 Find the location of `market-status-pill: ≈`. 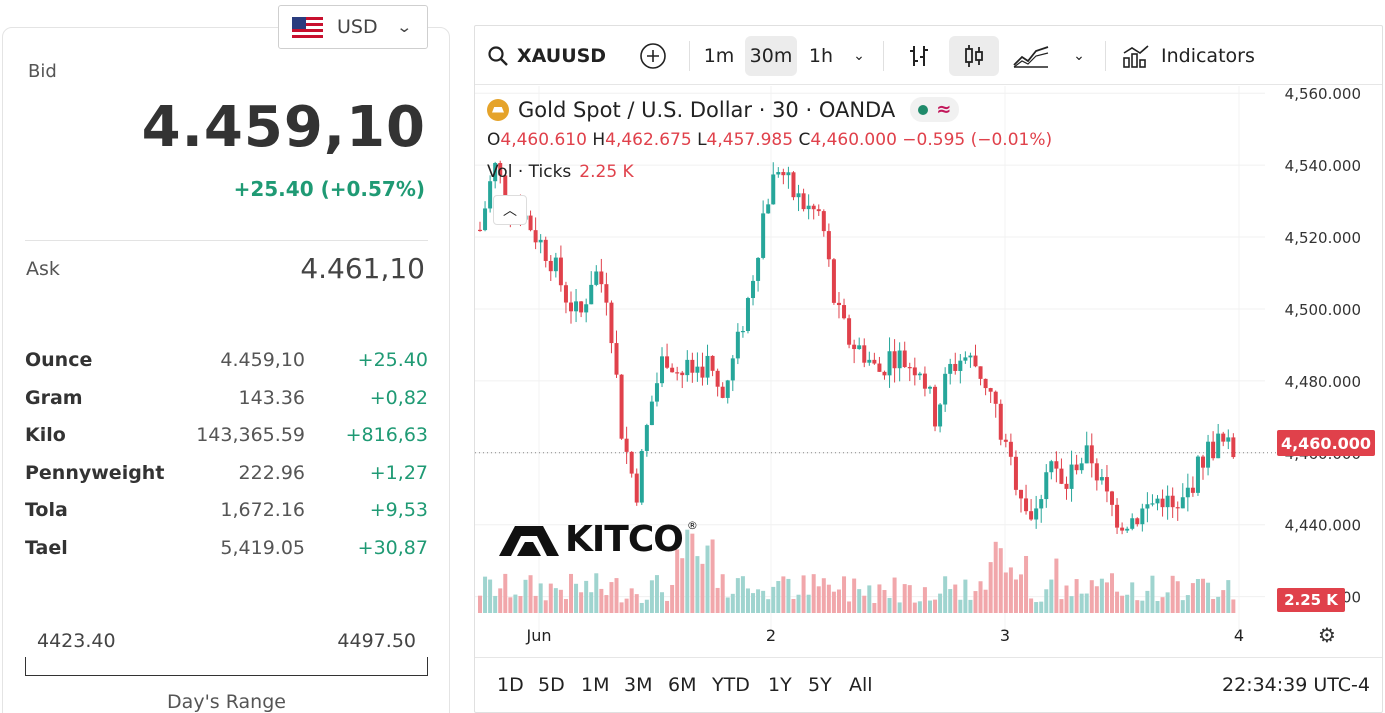

market-status-pill: ≈ is located at coordinates (935, 109).